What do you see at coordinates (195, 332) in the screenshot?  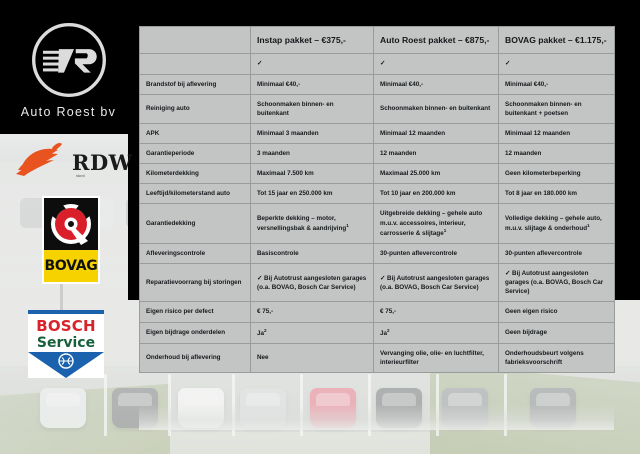 I see `row-feature-label: Eigen bijdrage onderdelen` at bounding box center [195, 332].